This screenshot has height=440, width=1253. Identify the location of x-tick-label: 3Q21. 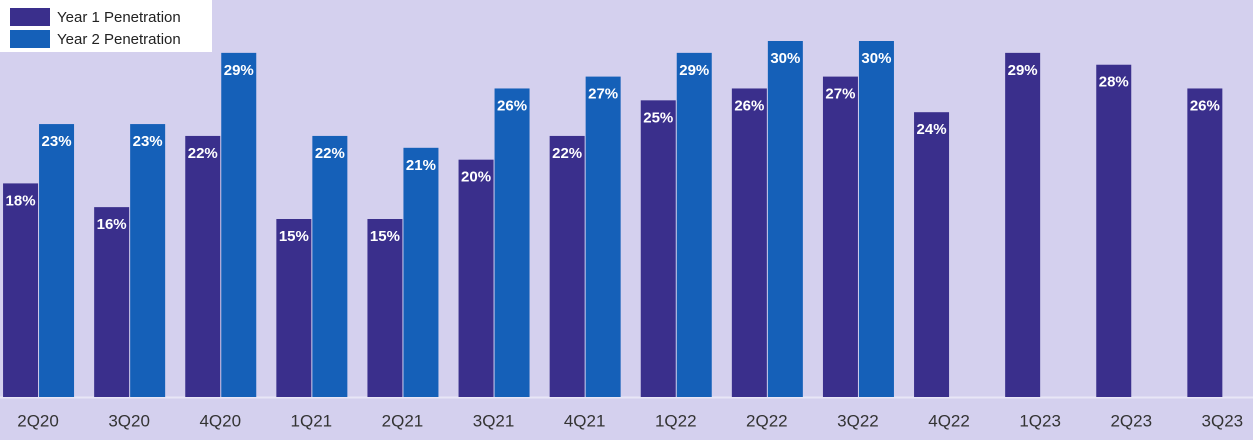
(494, 420).